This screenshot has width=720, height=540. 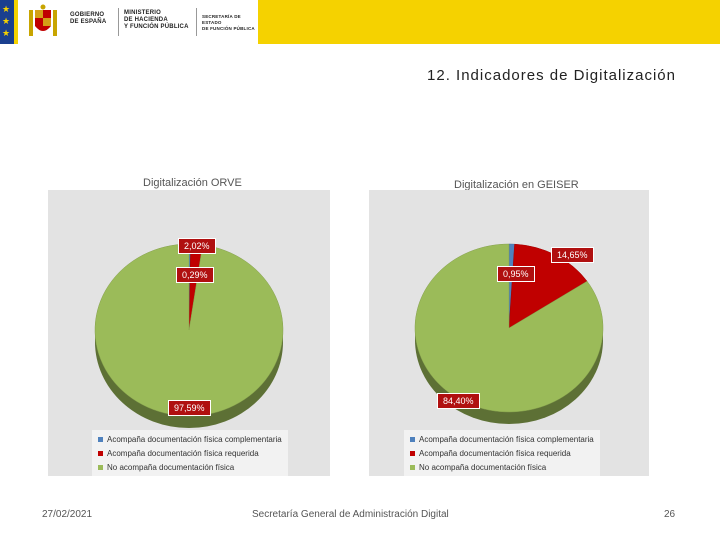 I want to click on coat-of-arms-icon, so click(x=43, y=20).